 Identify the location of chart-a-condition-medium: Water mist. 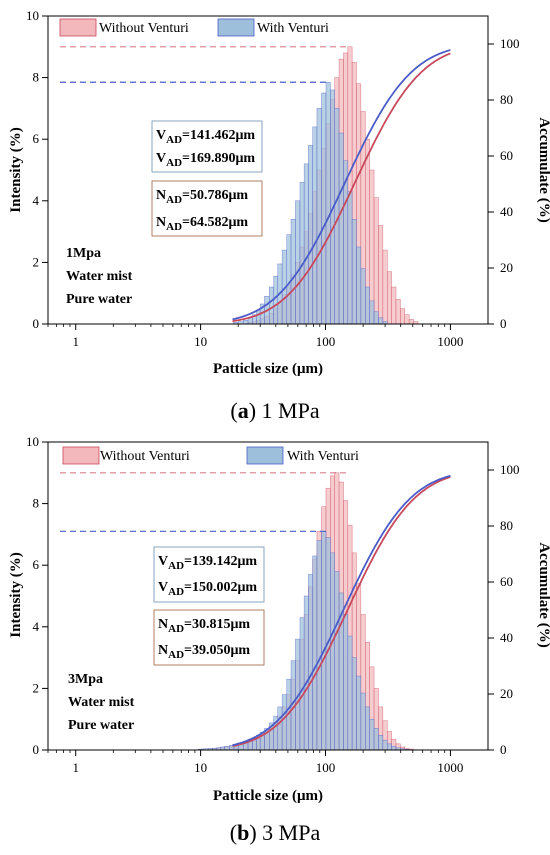
(99, 276).